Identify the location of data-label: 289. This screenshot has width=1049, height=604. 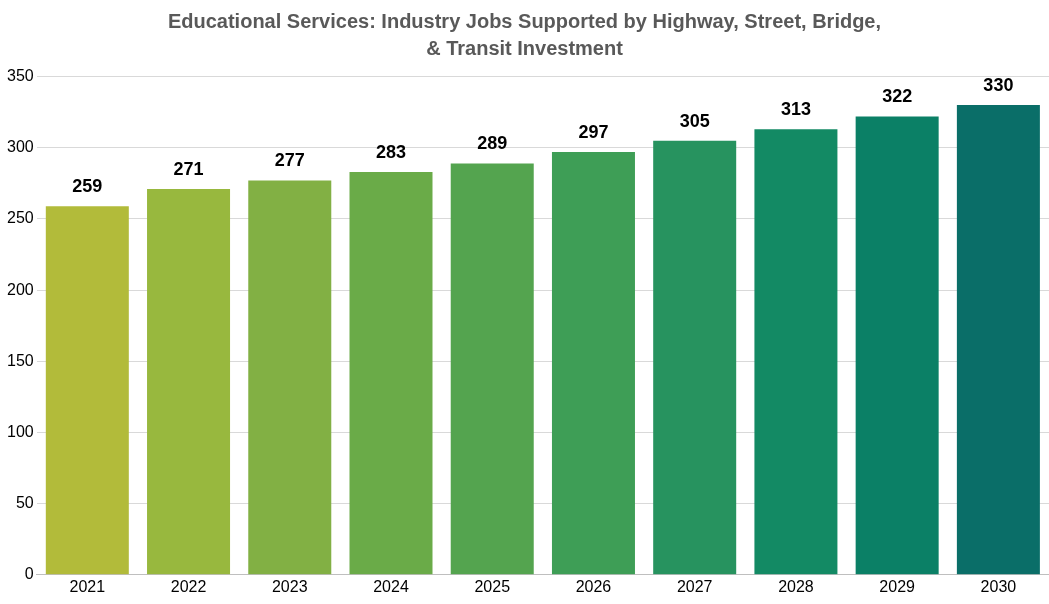
(492, 143).